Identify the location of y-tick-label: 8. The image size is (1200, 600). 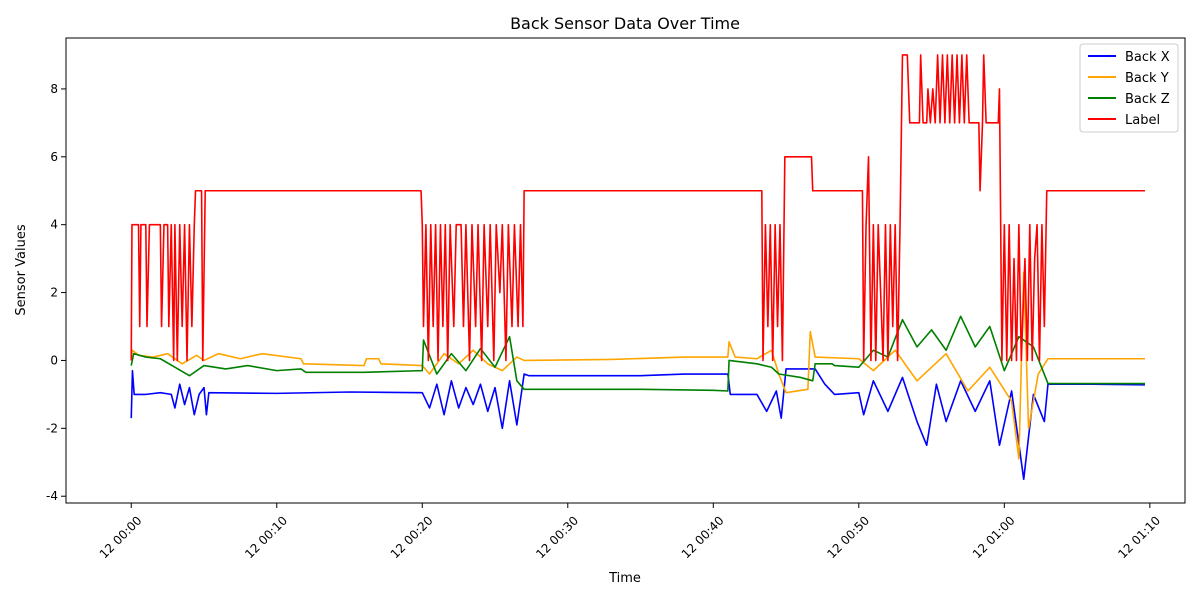
(54, 89).